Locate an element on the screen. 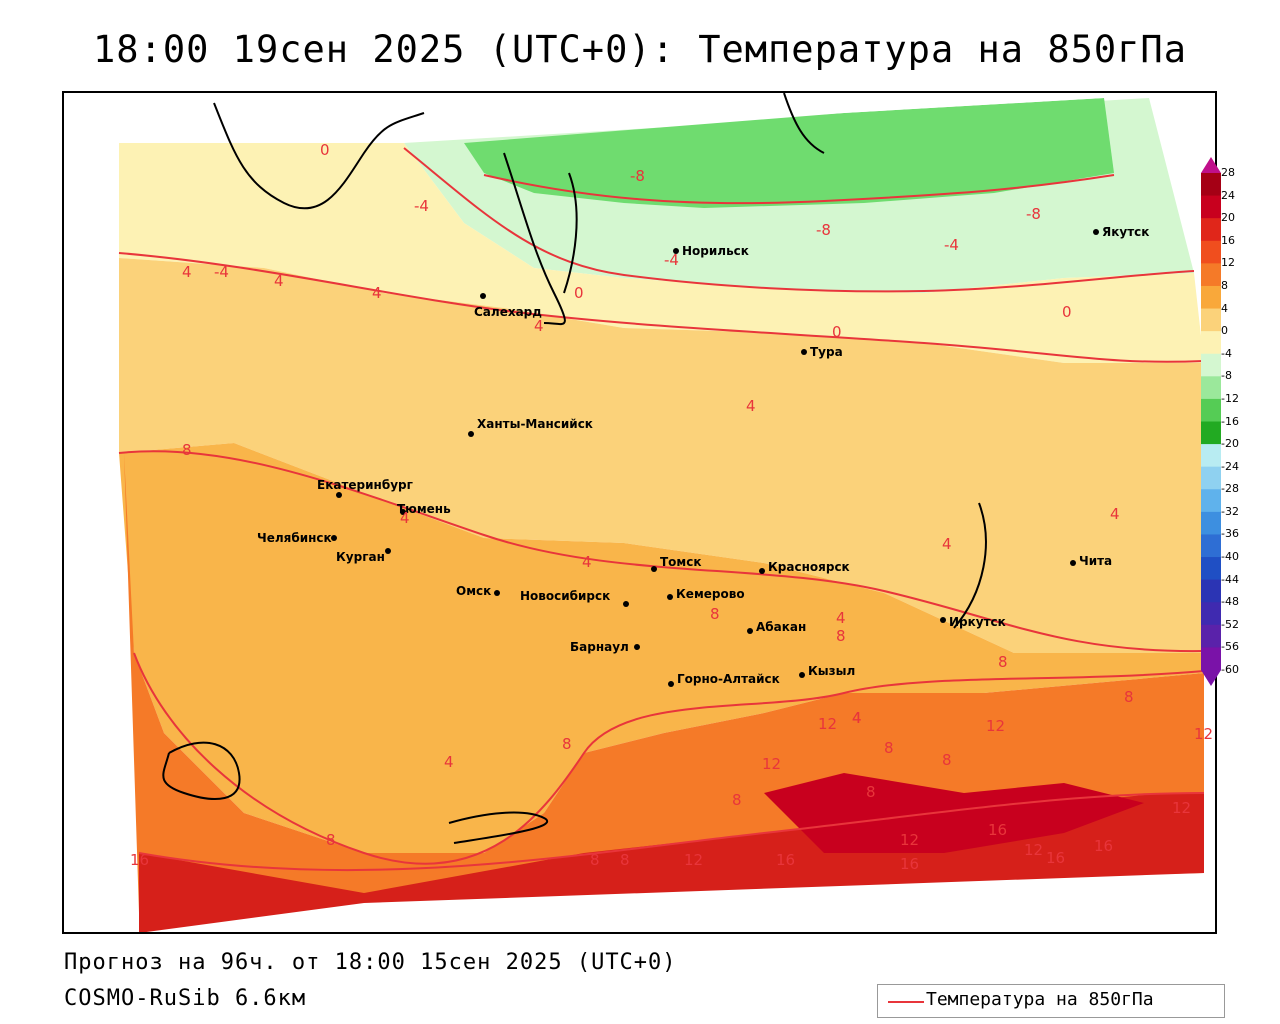 This screenshot has width=1280, height=1024. colorbar-tick-label: -28 is located at coordinates (1230, 489).